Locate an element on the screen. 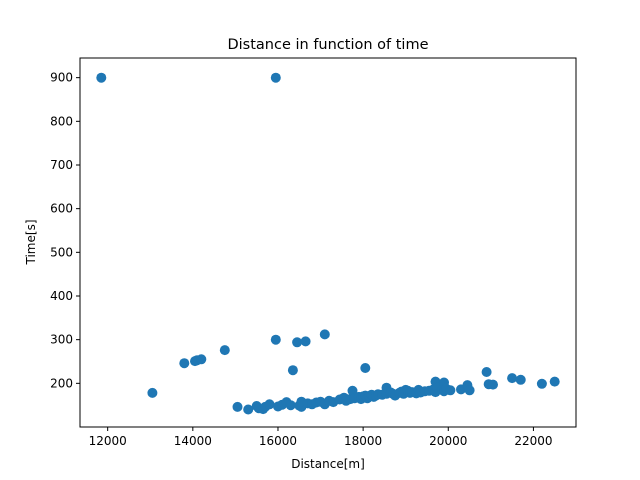 The image size is (640, 480). x-tick-label: 18000 is located at coordinates (363, 441).